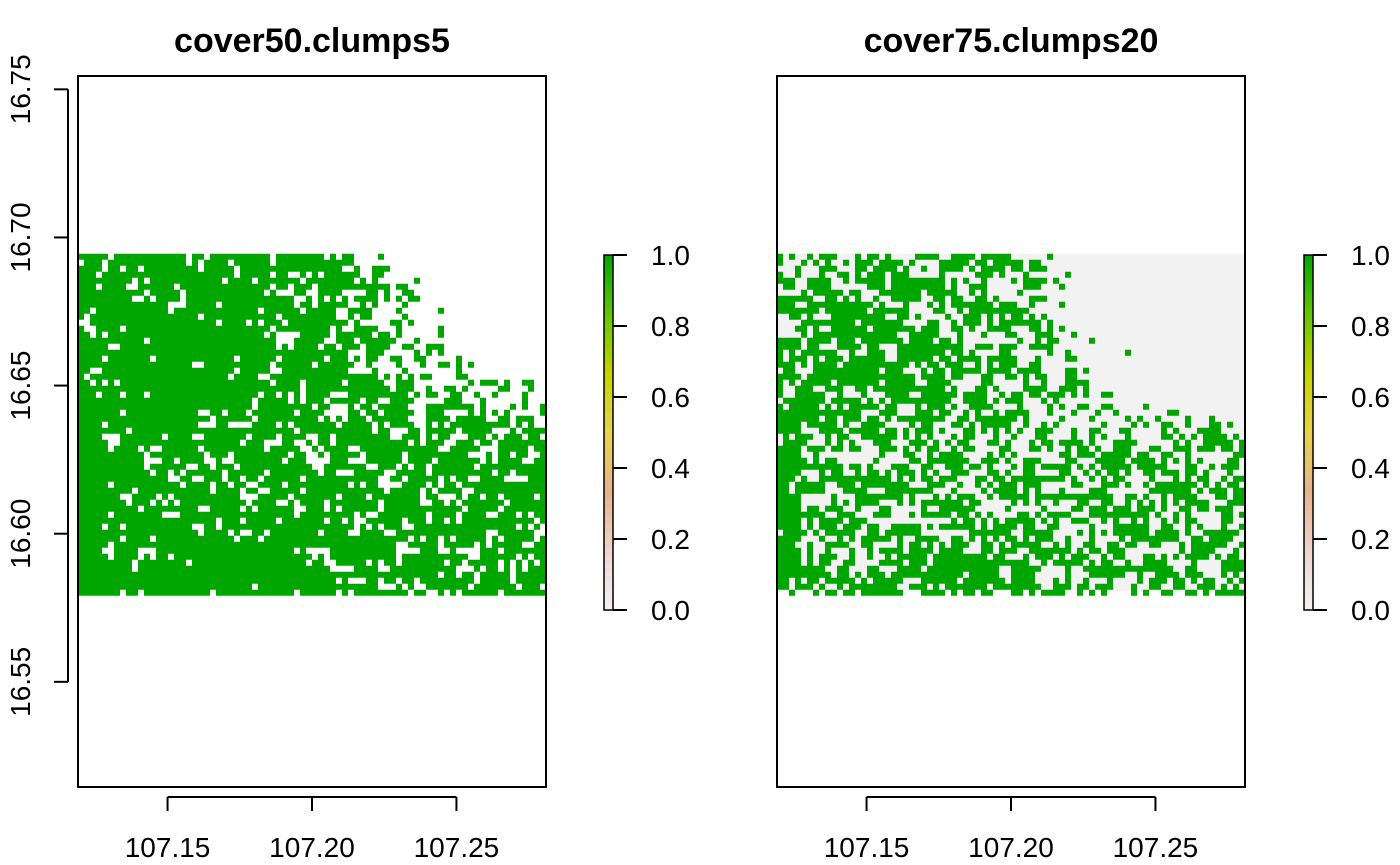  Describe the element at coordinates (1011, 41) in the screenshot. I see `panel-title: cover75.clumps20` at that location.